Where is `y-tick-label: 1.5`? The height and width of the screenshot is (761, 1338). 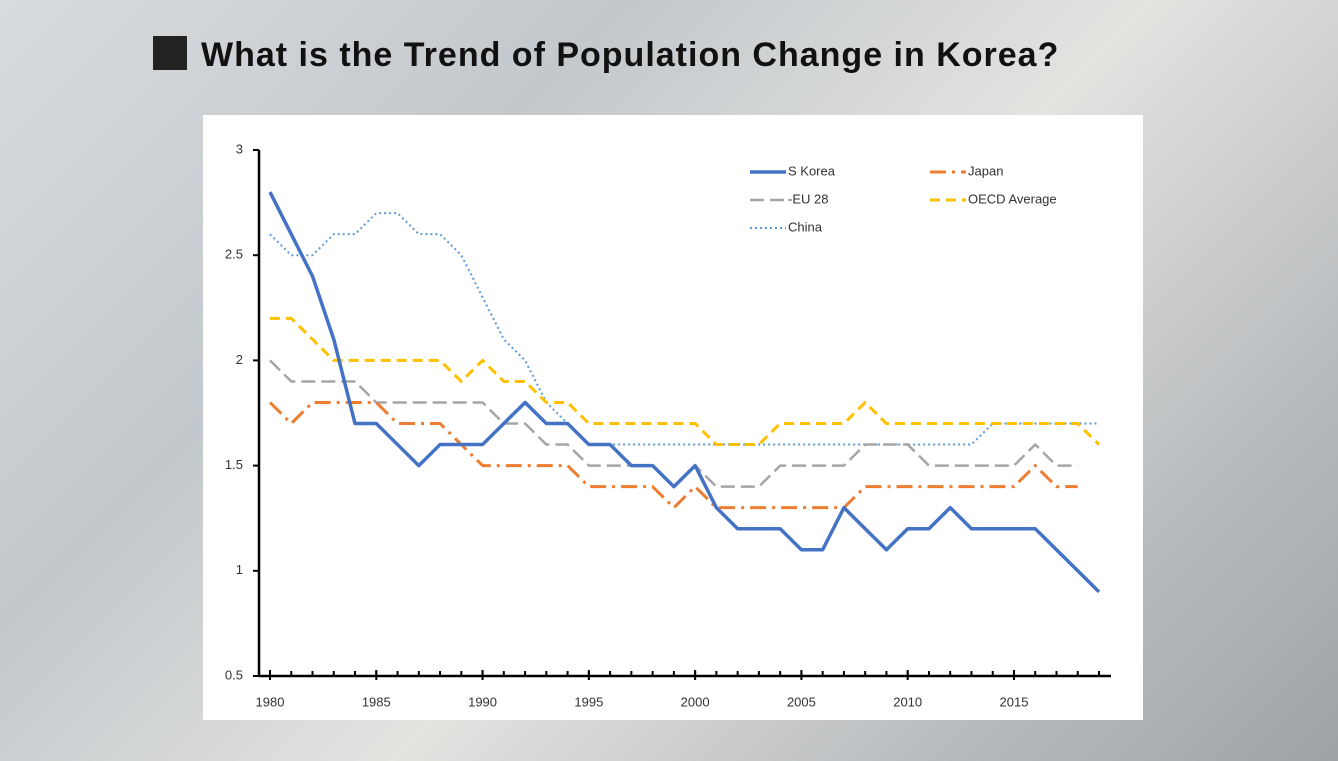 y-tick-label: 1.5 is located at coordinates (234, 464).